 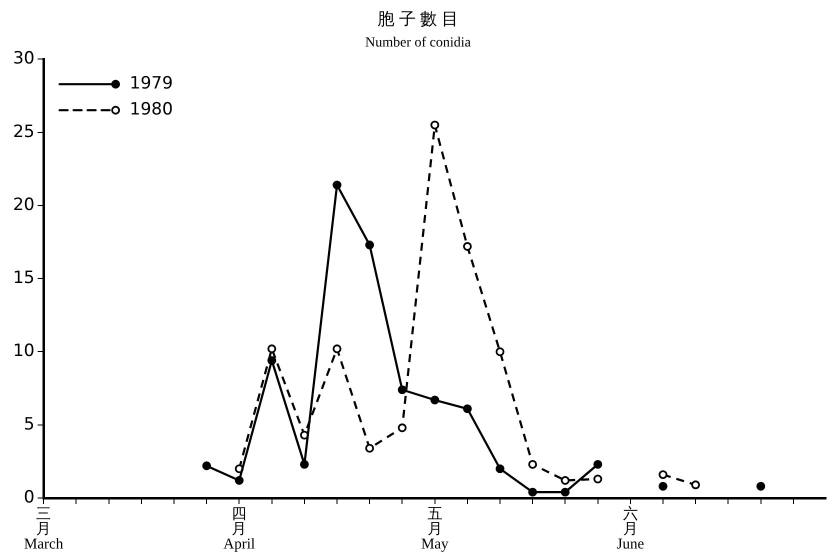 What do you see at coordinates (29, 424) in the screenshot?
I see `y-tick-label: 5` at bounding box center [29, 424].